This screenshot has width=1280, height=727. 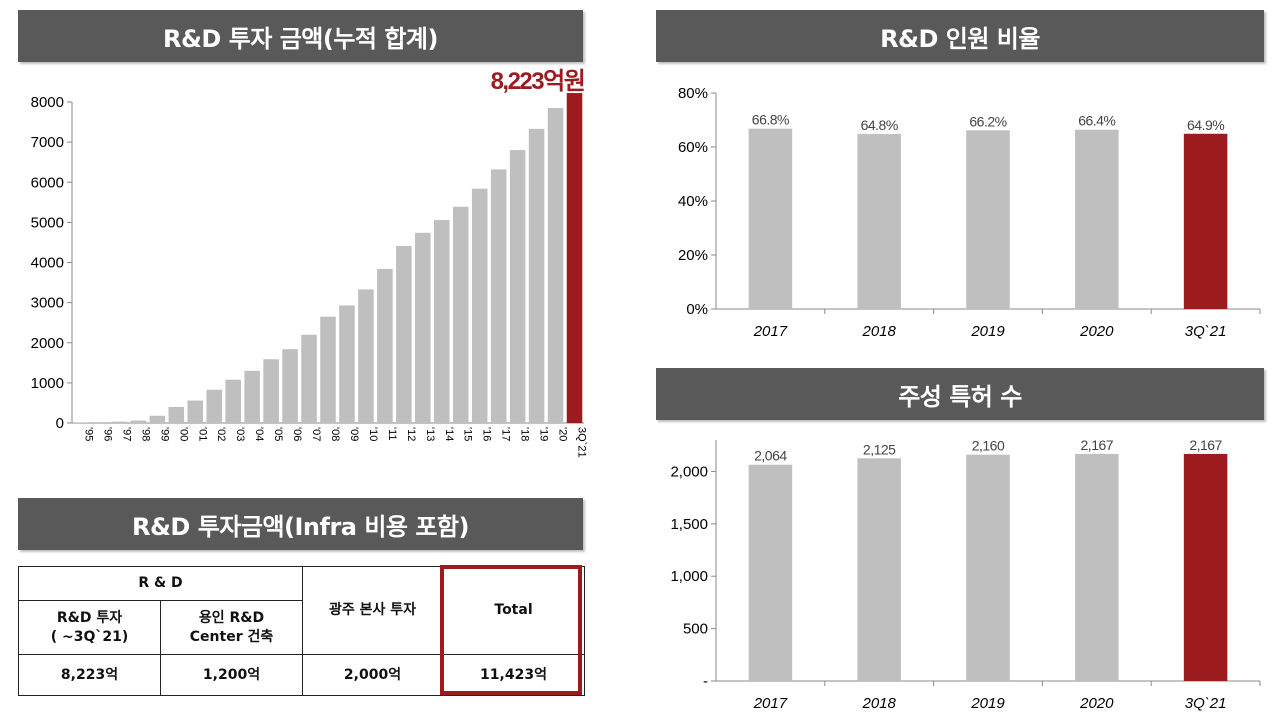 What do you see at coordinates (372, 675) in the screenshot?
I see `table-cell-gwangju: 2,000억` at bounding box center [372, 675].